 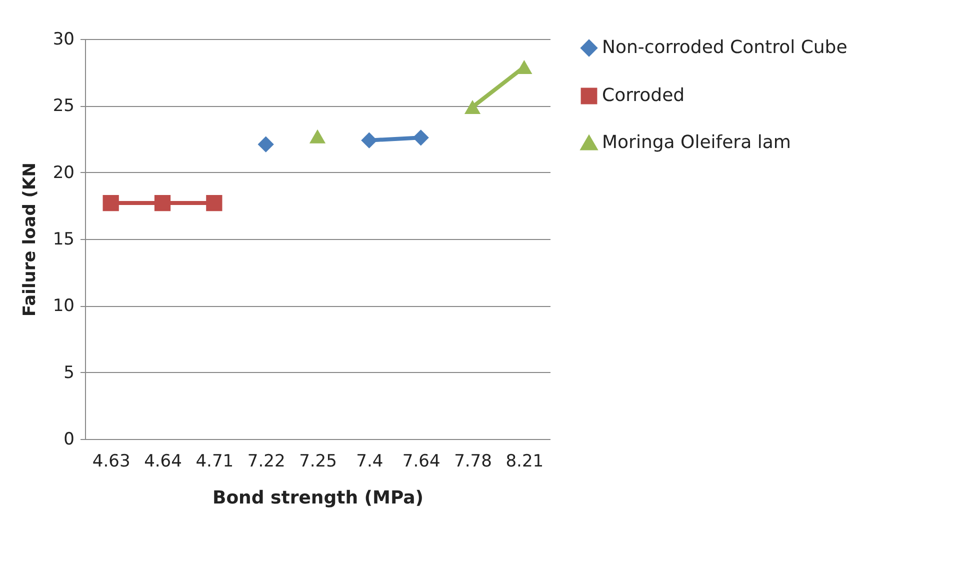 I want to click on y-tick-label: 20, so click(x=63, y=172).